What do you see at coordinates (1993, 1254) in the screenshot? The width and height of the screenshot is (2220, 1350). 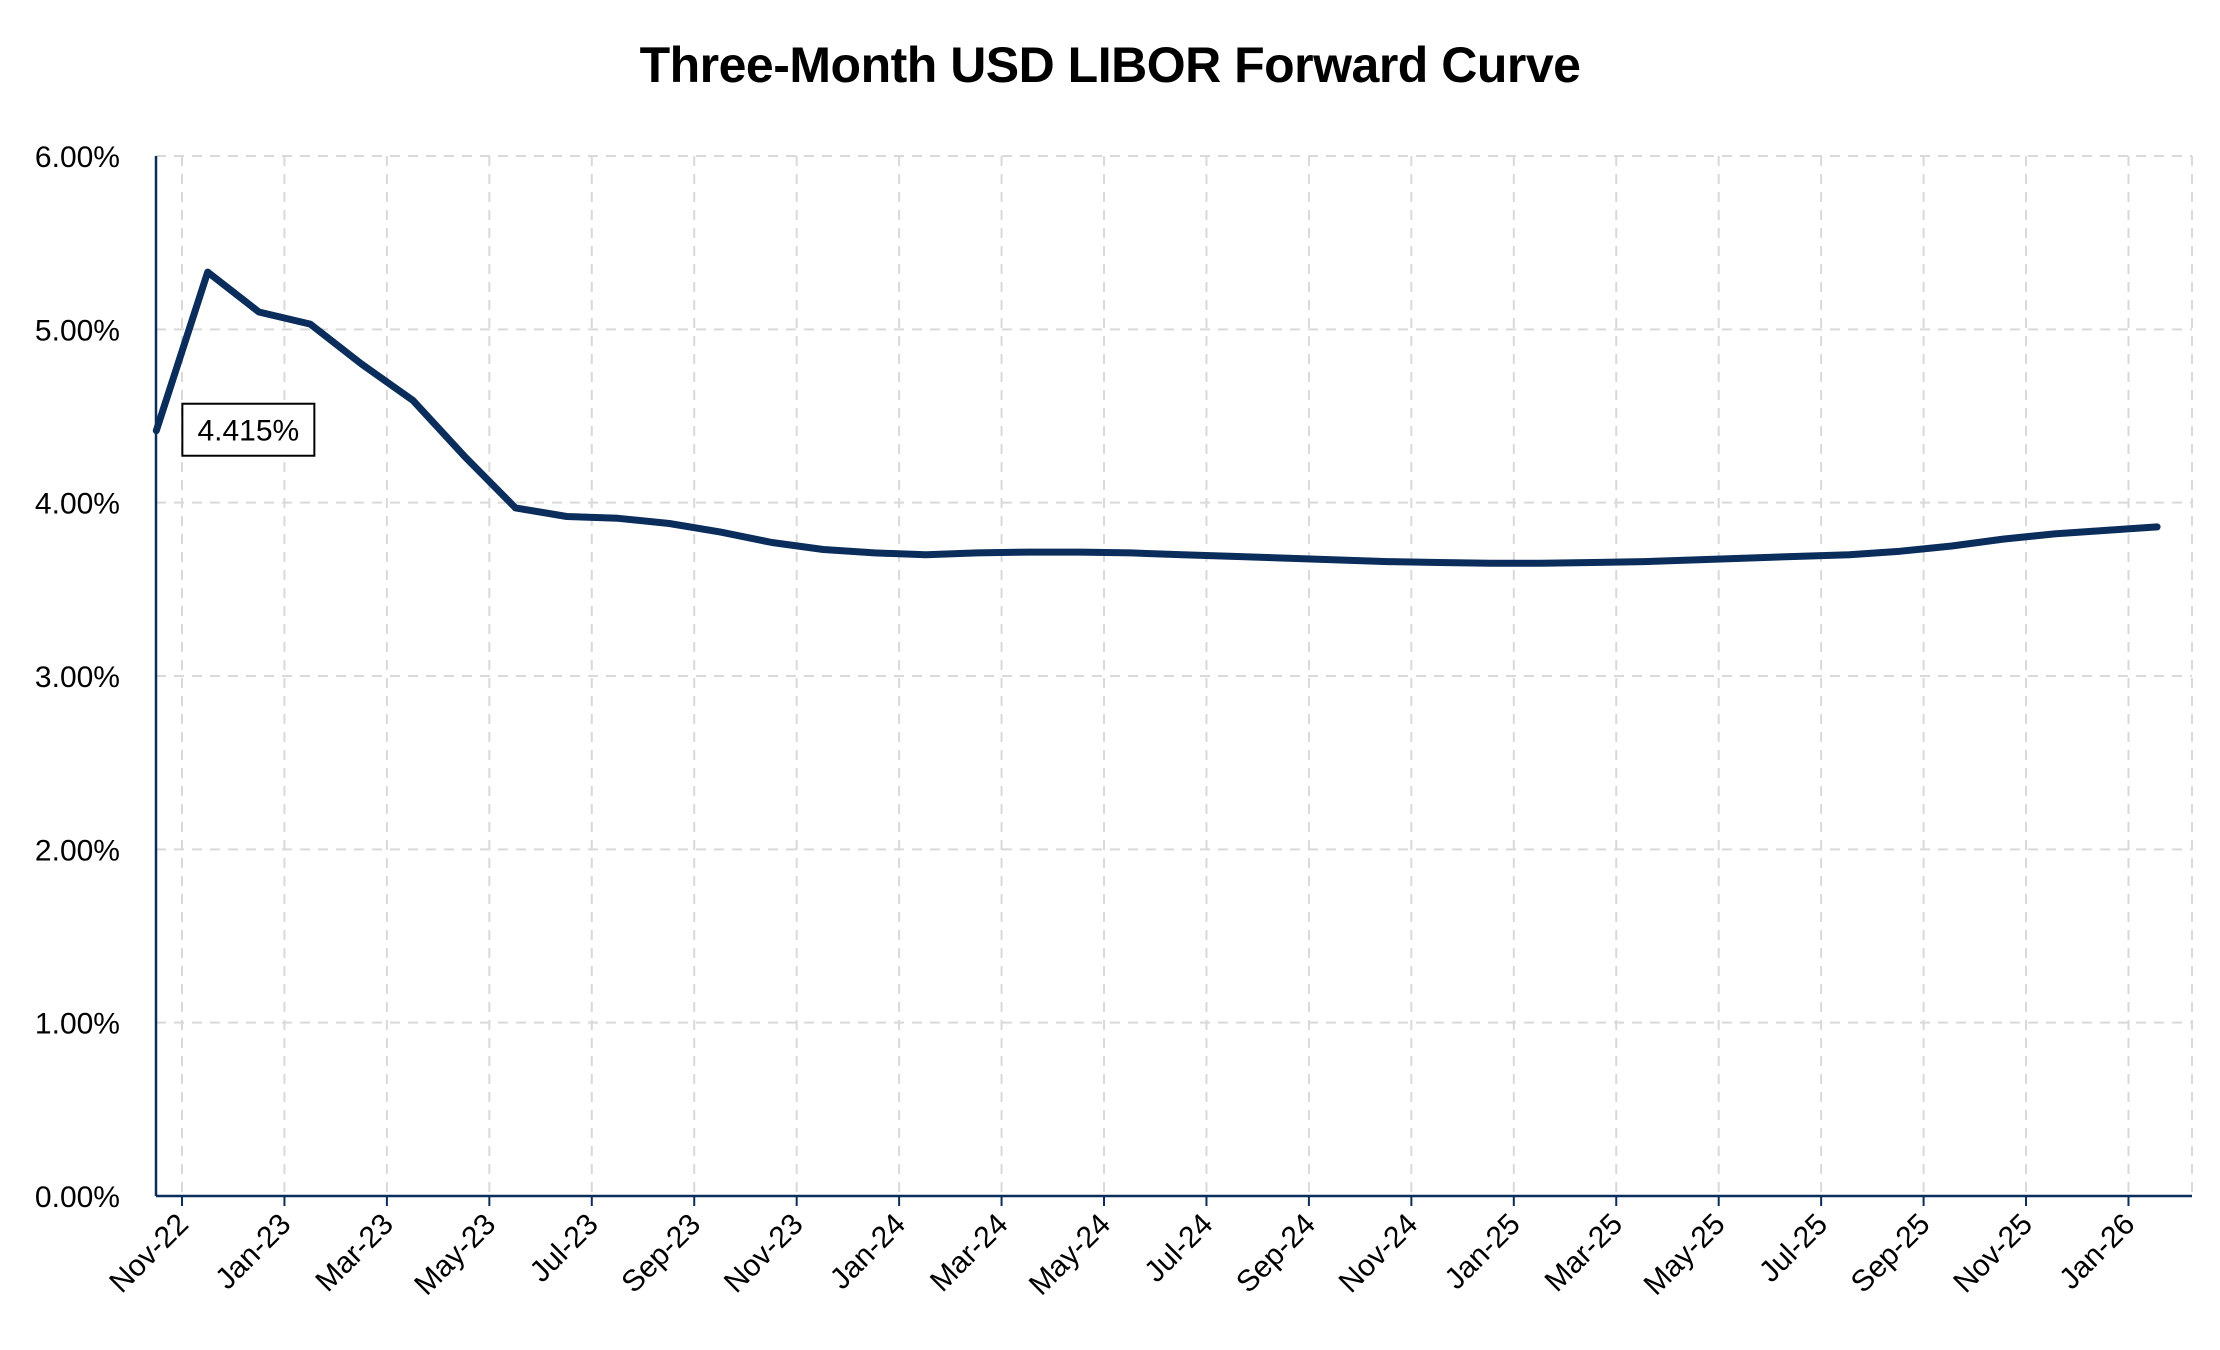 I see `x-tick-label: Nov-25` at bounding box center [1993, 1254].